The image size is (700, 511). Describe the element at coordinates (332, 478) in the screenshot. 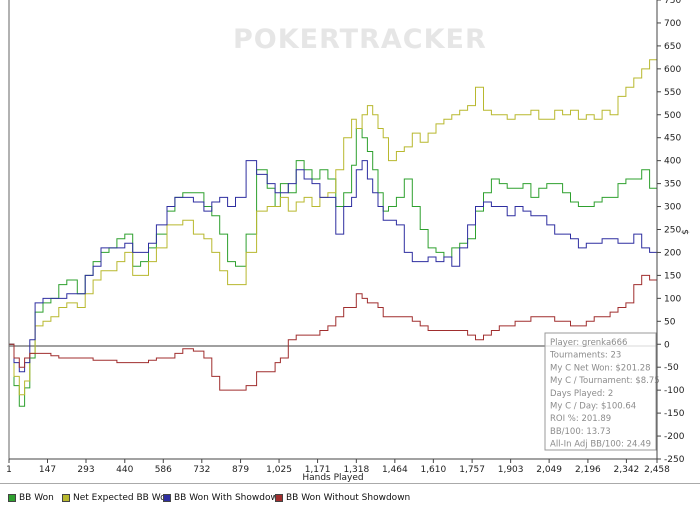

I see `x-axis-title: Hands Played` at that location.